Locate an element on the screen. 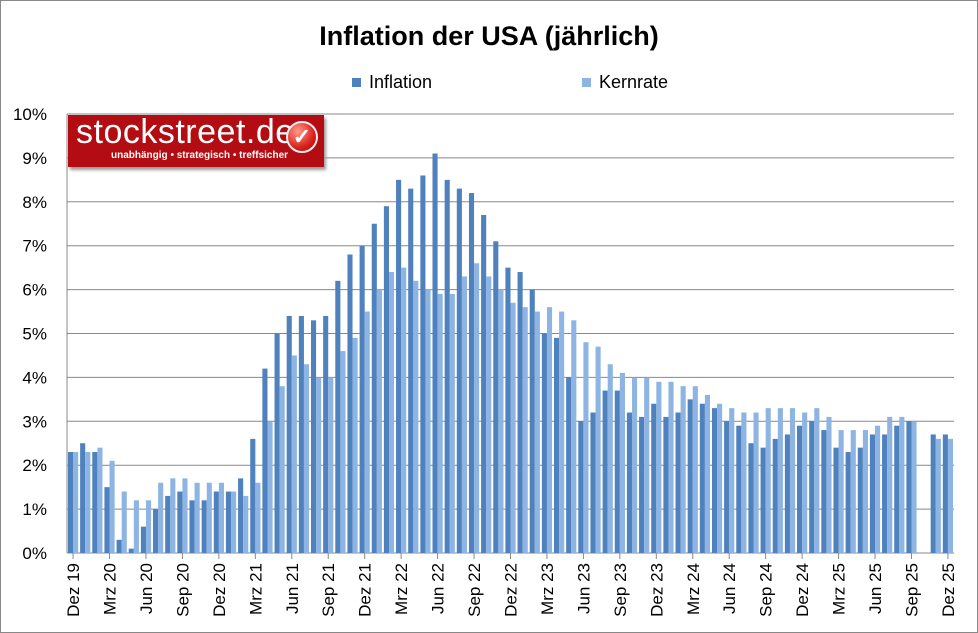 The height and width of the screenshot is (633, 978). y-tick-label: 7% is located at coordinates (34, 246).